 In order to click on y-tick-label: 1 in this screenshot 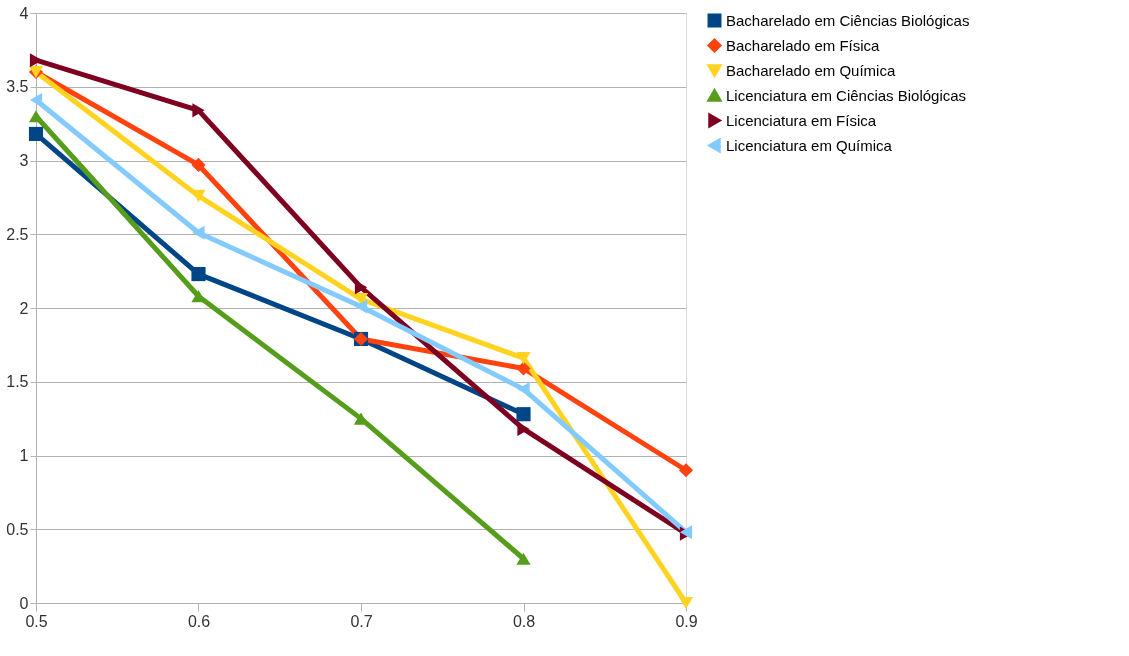, I will do `click(24, 455)`.